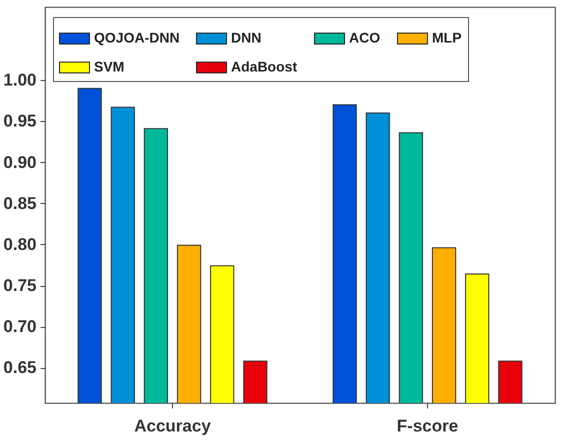 The width and height of the screenshot is (573, 441). Describe the element at coordinates (264, 66) in the screenshot. I see `legend-label: AdaBoost` at that location.